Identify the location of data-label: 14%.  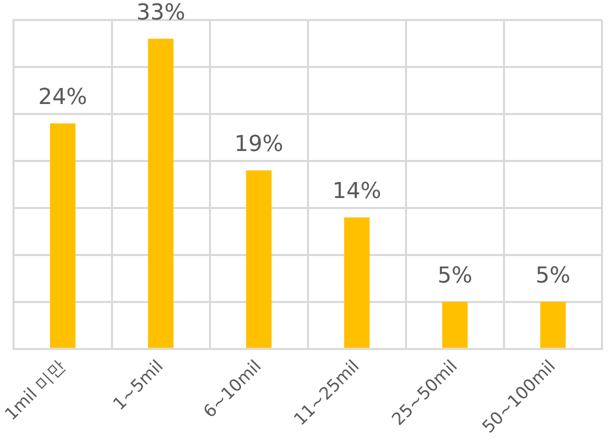
(357, 191).